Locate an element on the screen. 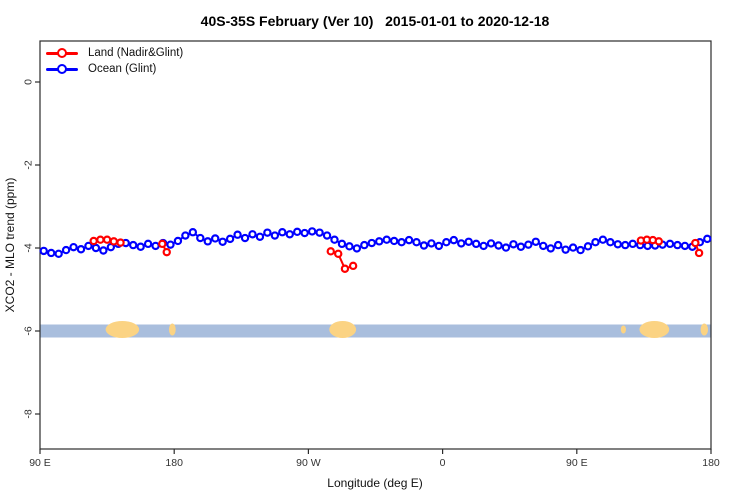  legend-item-land: Land (Nadir&Glint) is located at coordinates (114, 53).